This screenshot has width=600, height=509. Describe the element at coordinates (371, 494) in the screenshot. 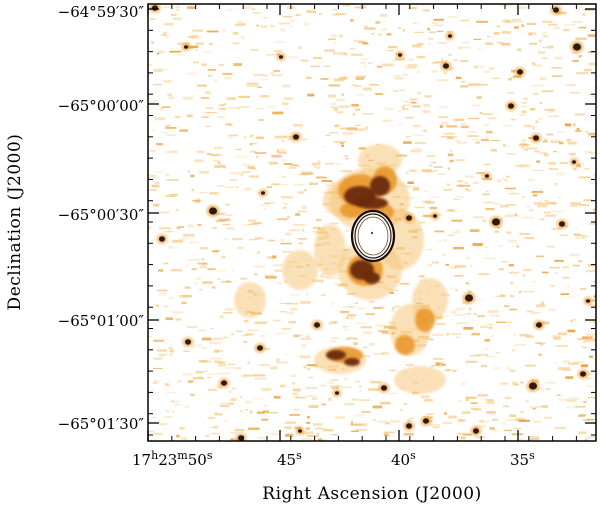

I see `x-axis-title: Right Ascension (J2000)` at that location.